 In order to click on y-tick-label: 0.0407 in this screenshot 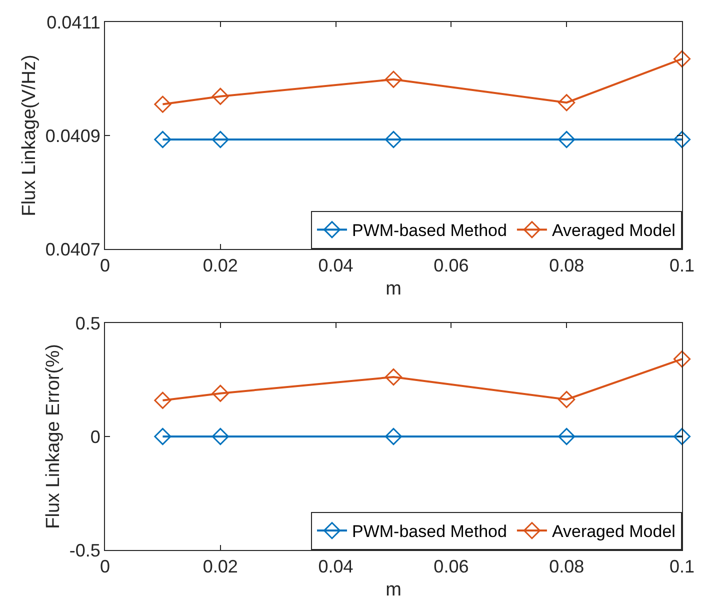, I will do `click(72, 249)`.